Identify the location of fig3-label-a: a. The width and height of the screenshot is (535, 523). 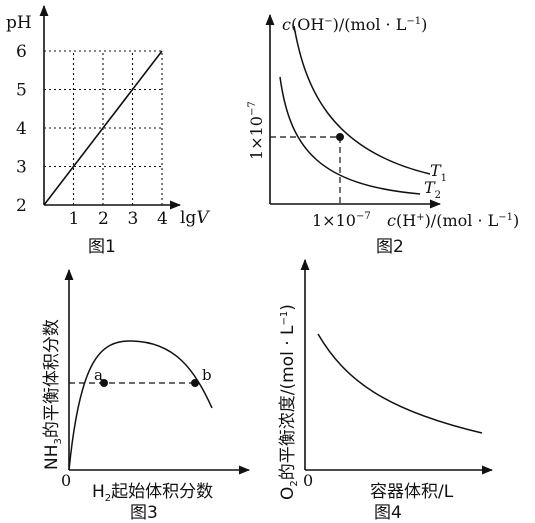
(98, 375).